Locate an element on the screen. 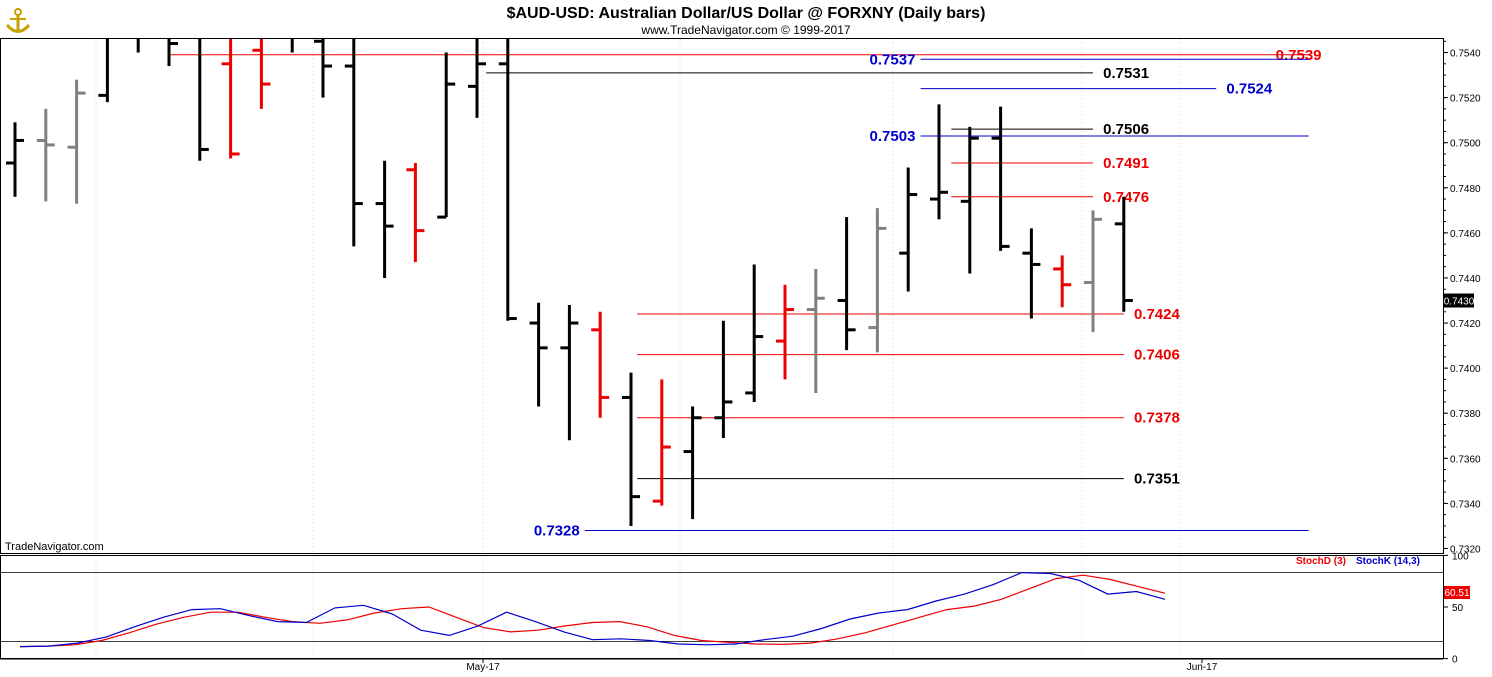 The width and height of the screenshot is (1492, 677). legend-stochk: StochK (14,3) is located at coordinates (1388, 561).